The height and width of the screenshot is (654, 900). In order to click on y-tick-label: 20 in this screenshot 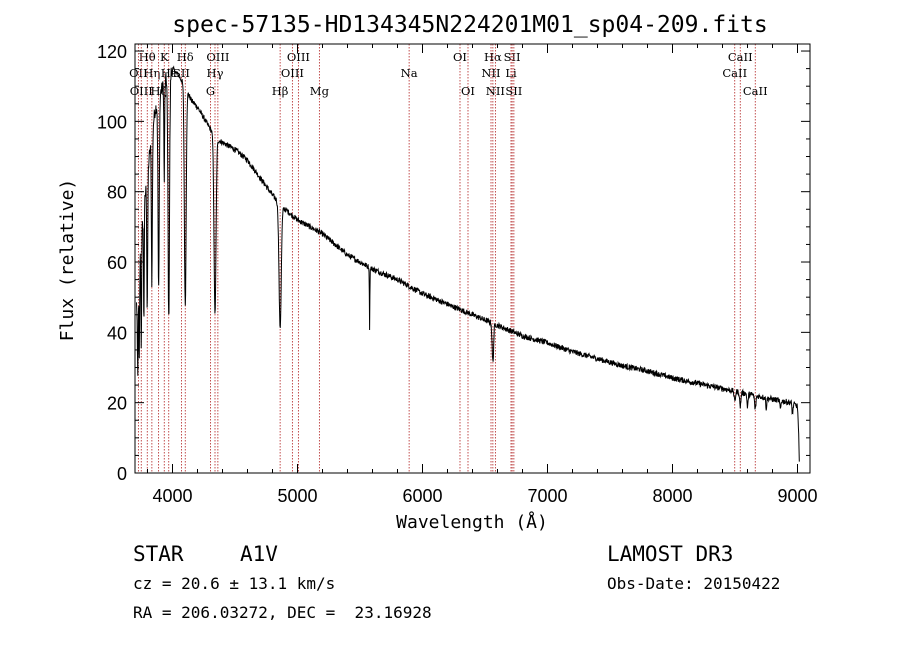, I will do `click(117, 404)`.